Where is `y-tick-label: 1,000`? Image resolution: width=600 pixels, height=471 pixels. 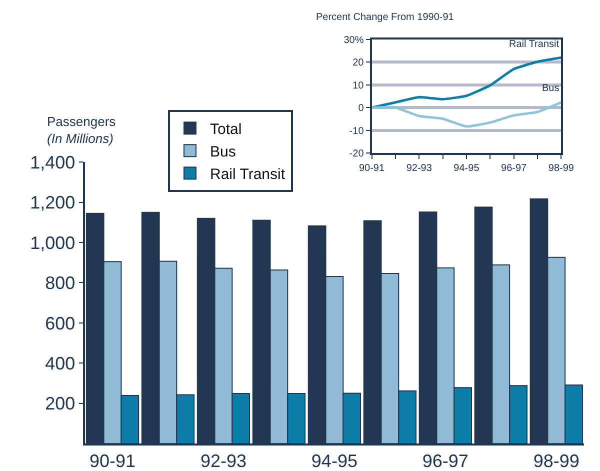 y-tick-label: 1,000 is located at coordinates (53, 242).